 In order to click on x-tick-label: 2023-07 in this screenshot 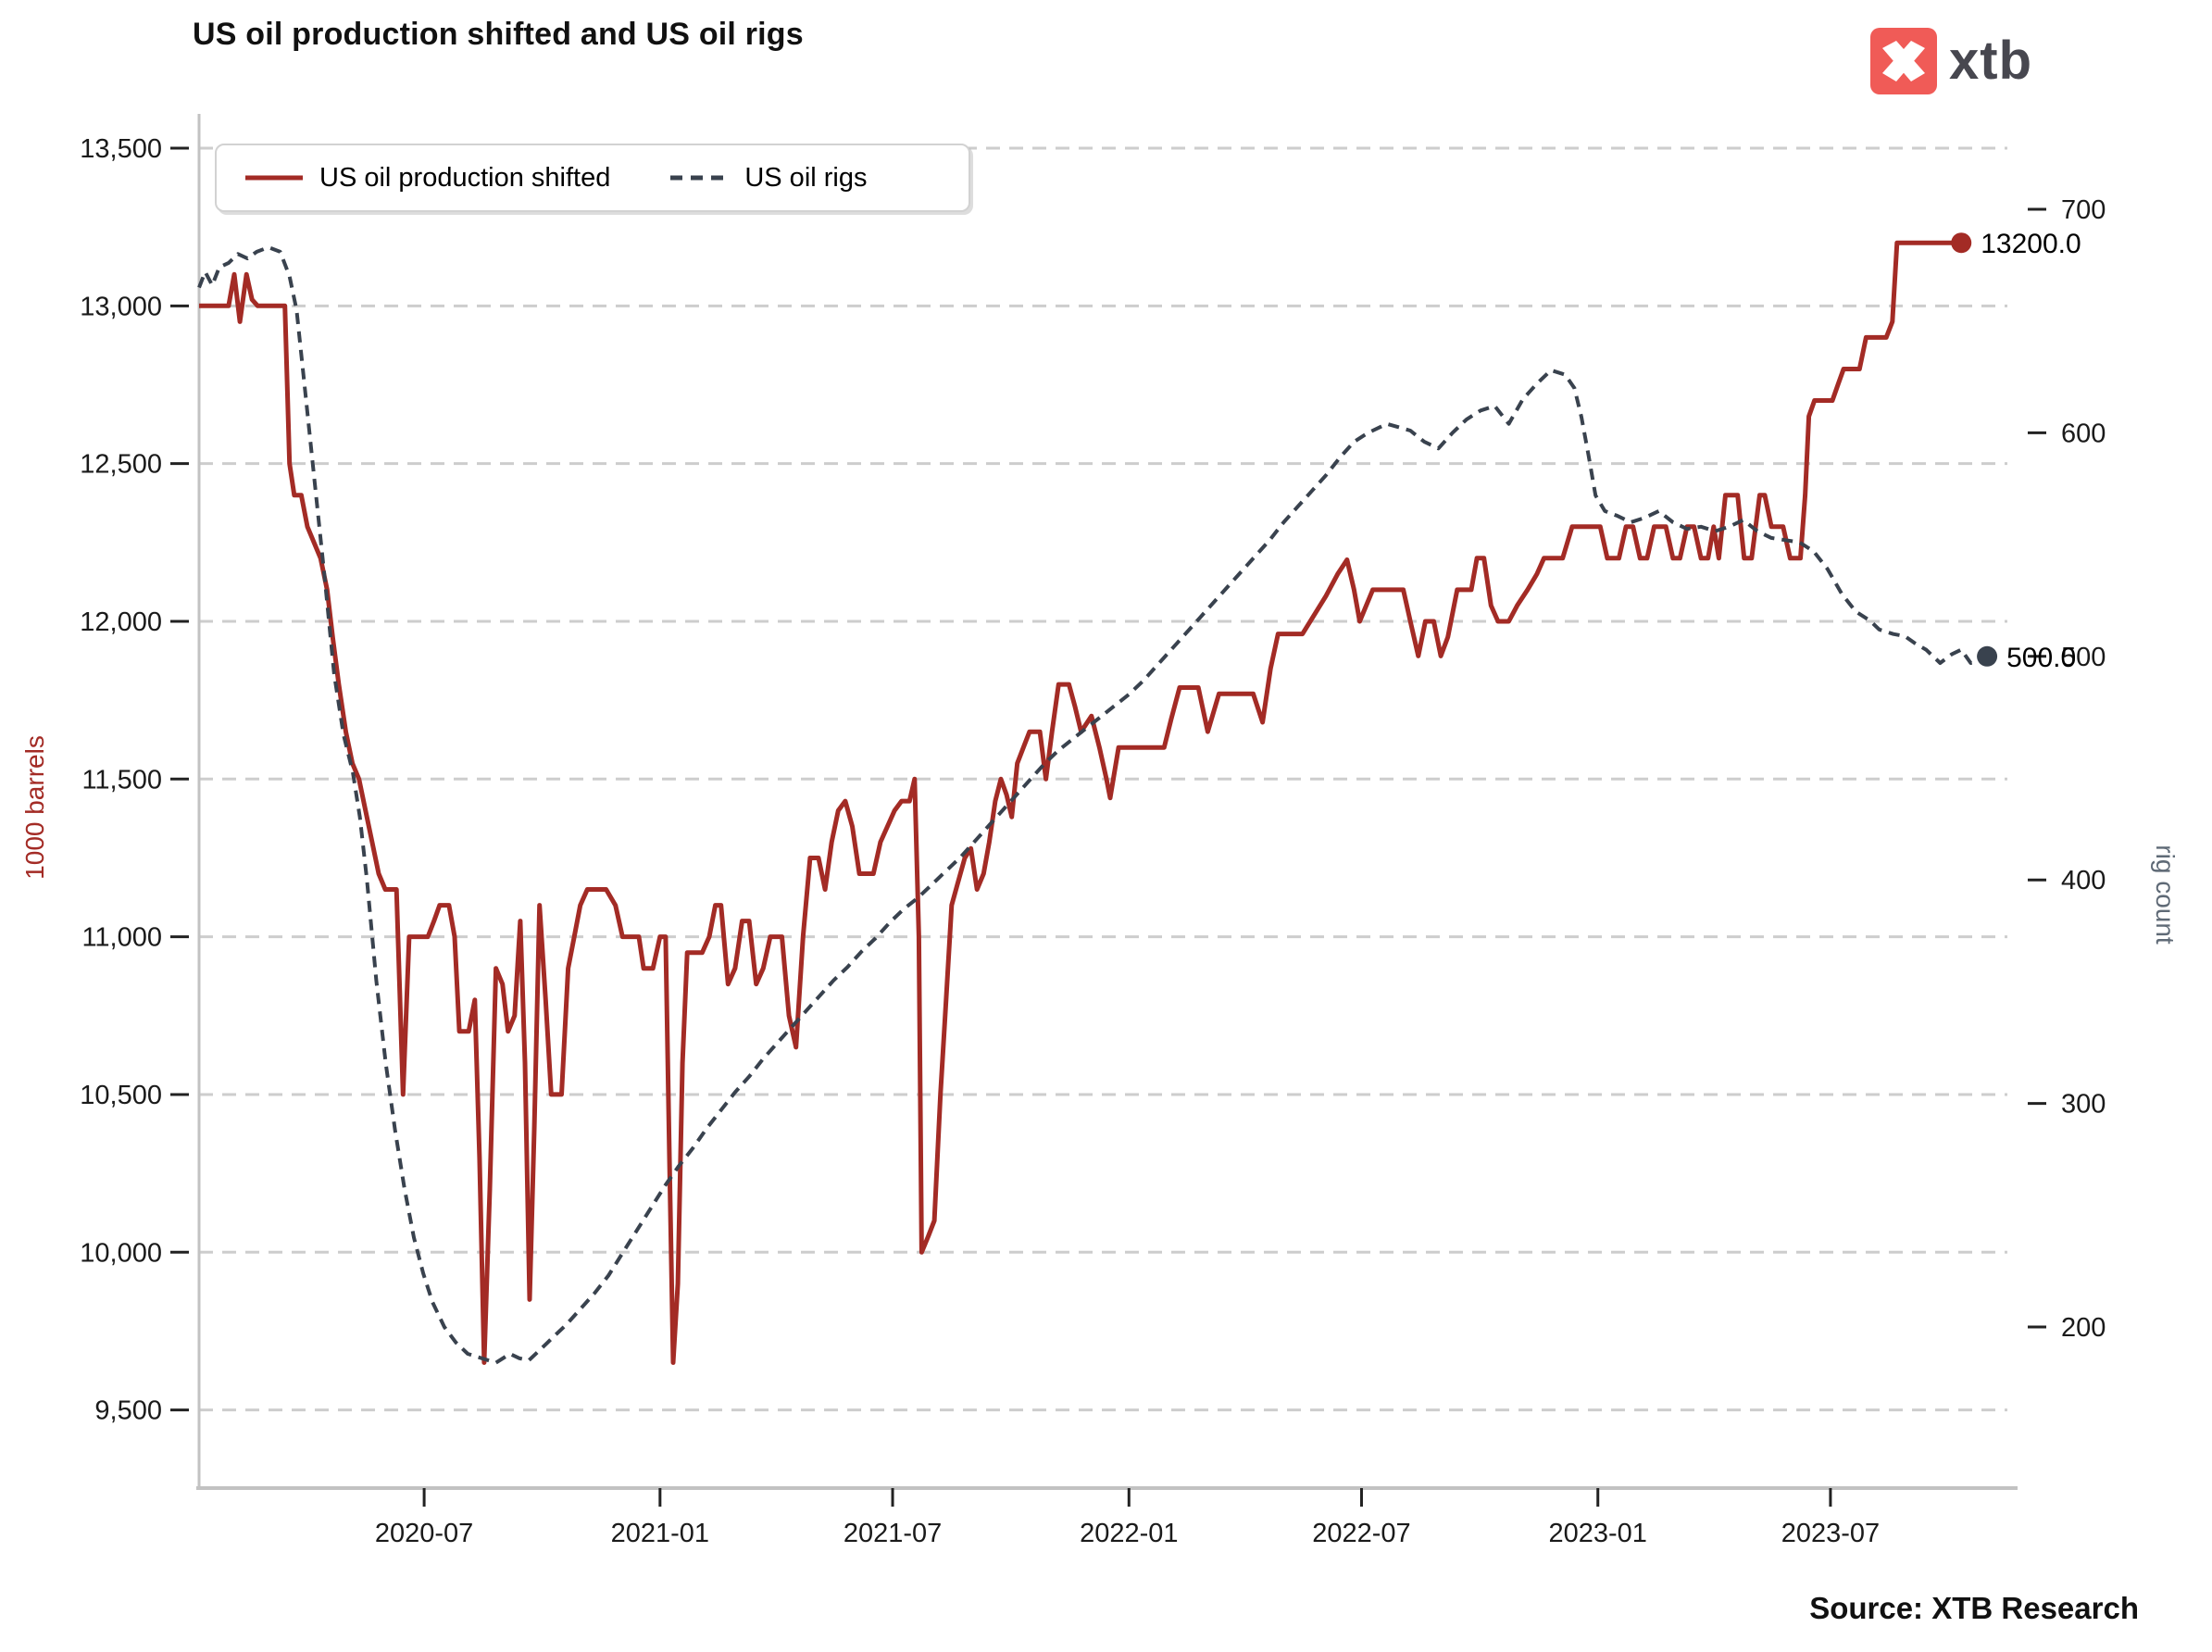, I will do `click(1831, 1533)`.